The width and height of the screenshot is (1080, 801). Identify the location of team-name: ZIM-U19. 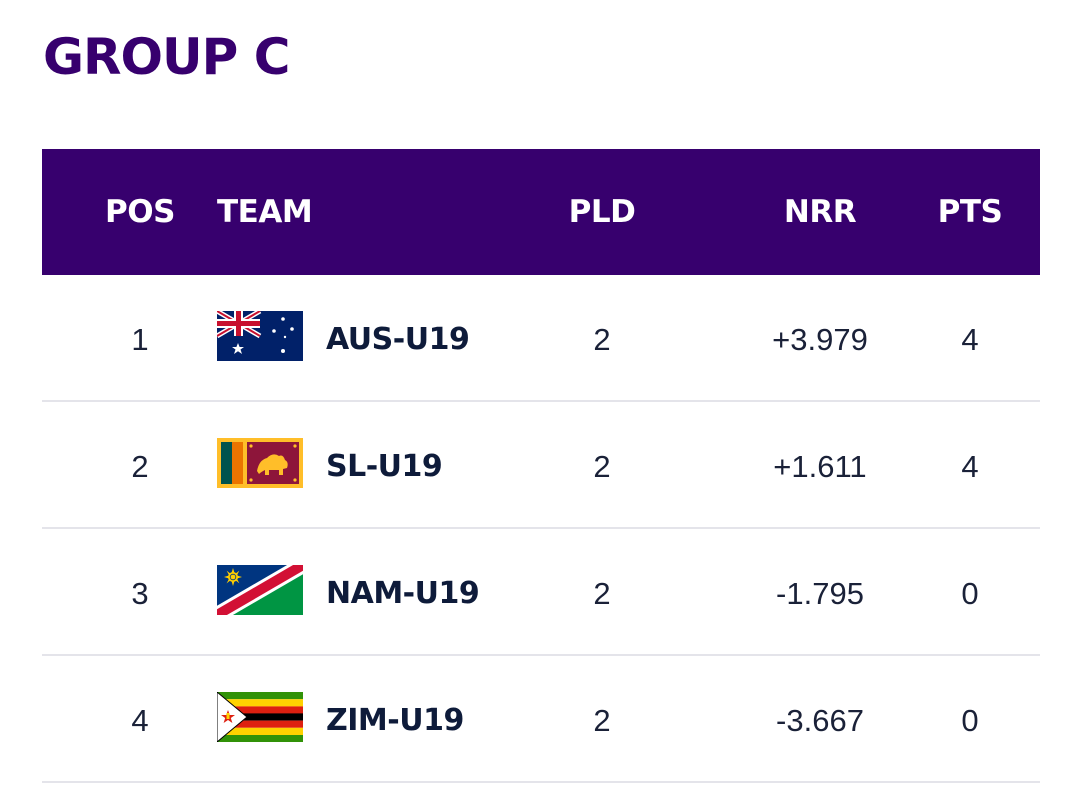
(395, 720).